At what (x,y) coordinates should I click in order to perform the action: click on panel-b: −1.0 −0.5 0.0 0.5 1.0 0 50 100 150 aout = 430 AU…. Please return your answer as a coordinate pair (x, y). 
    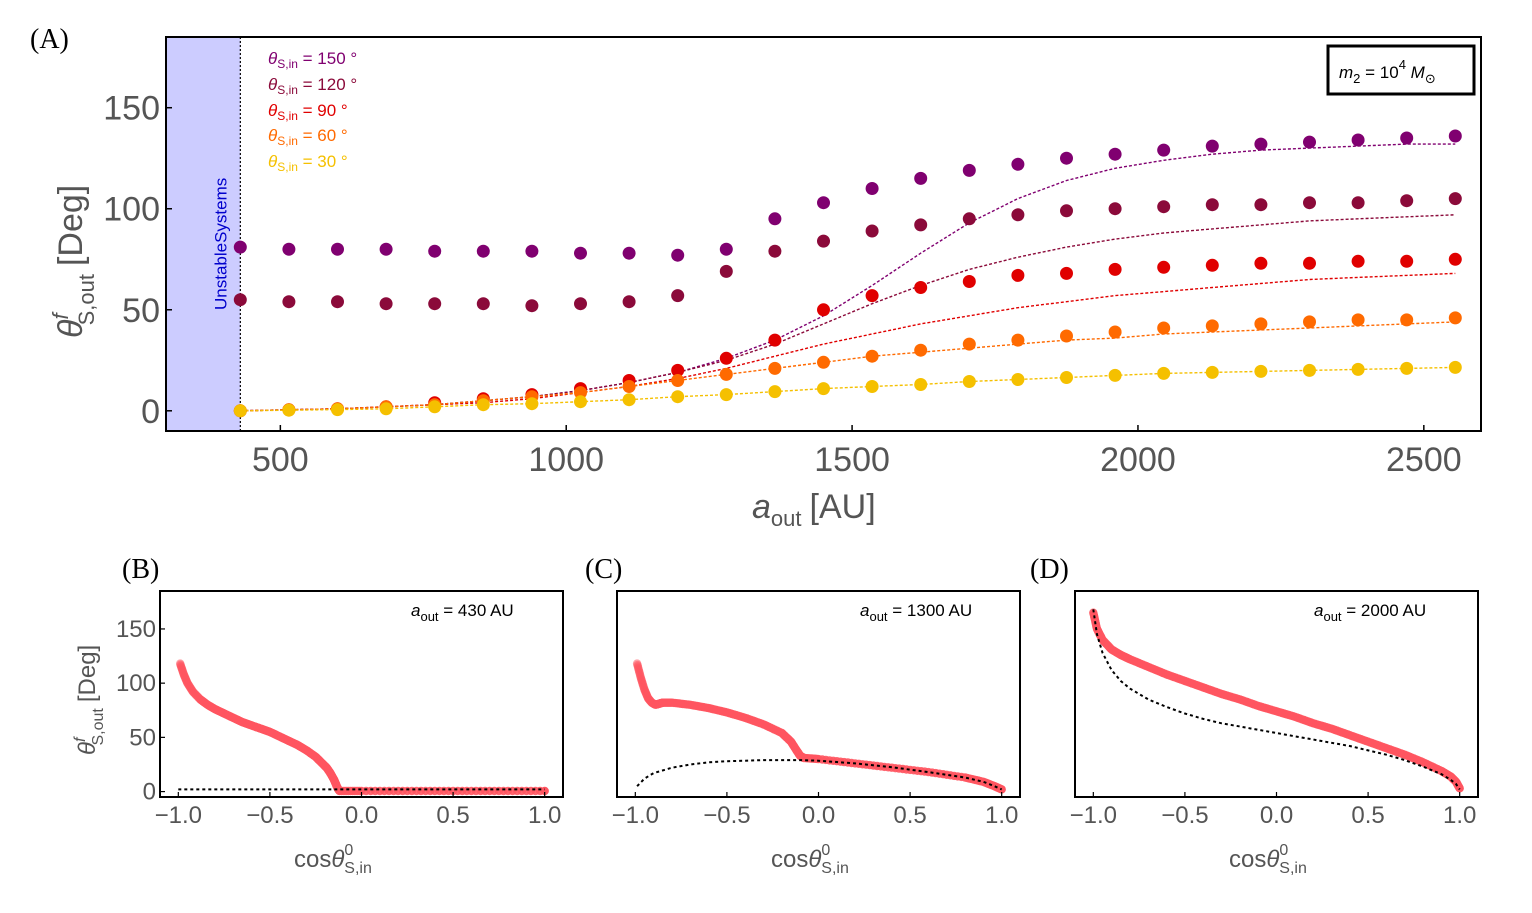
    Looking at the image, I should click on (318, 733).